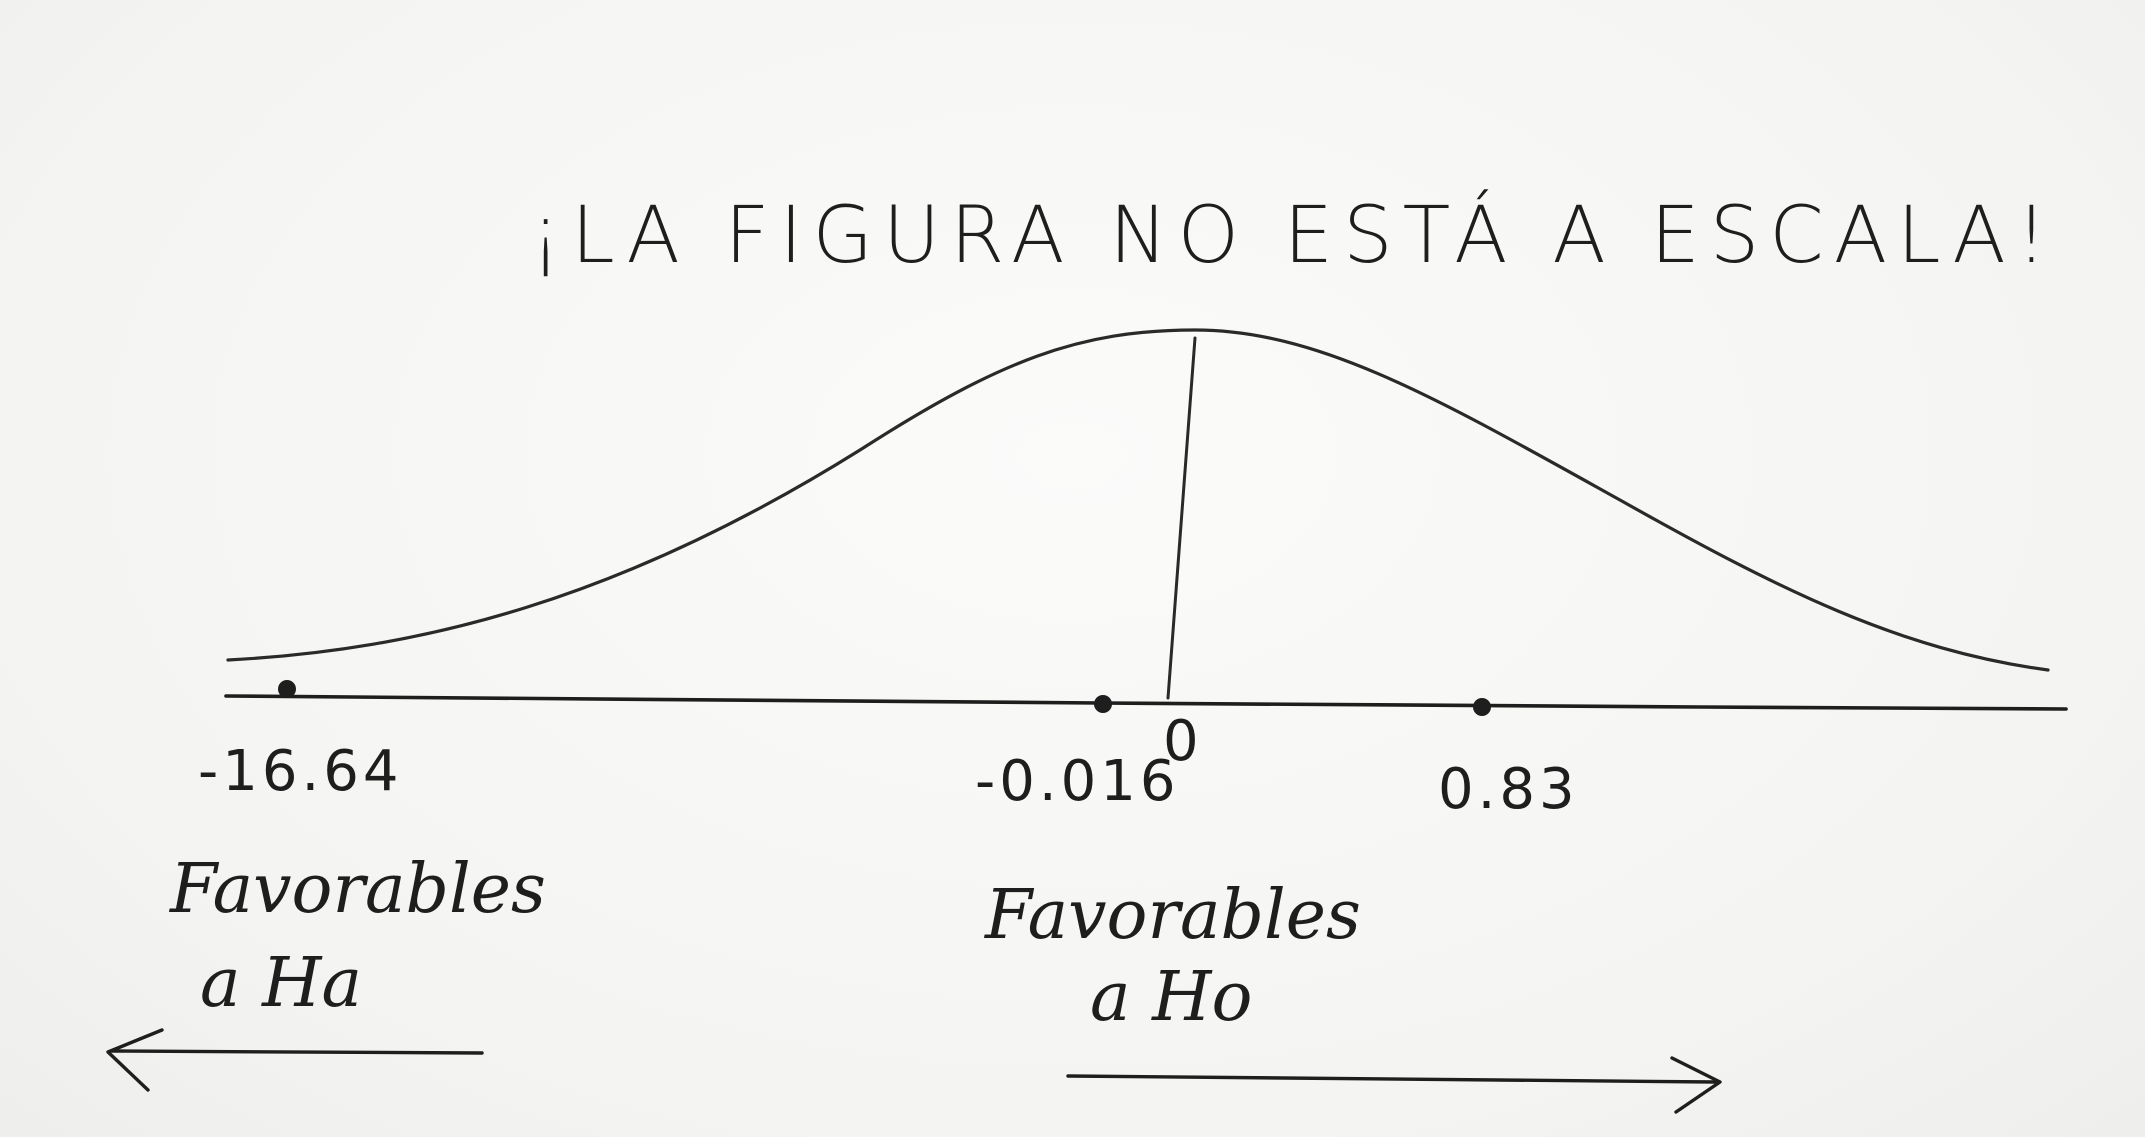 This screenshot has height=1137, width=2145. Describe the element at coordinates (1172, 915) in the screenshot. I see `region-label-right-line1: Favorables` at that location.